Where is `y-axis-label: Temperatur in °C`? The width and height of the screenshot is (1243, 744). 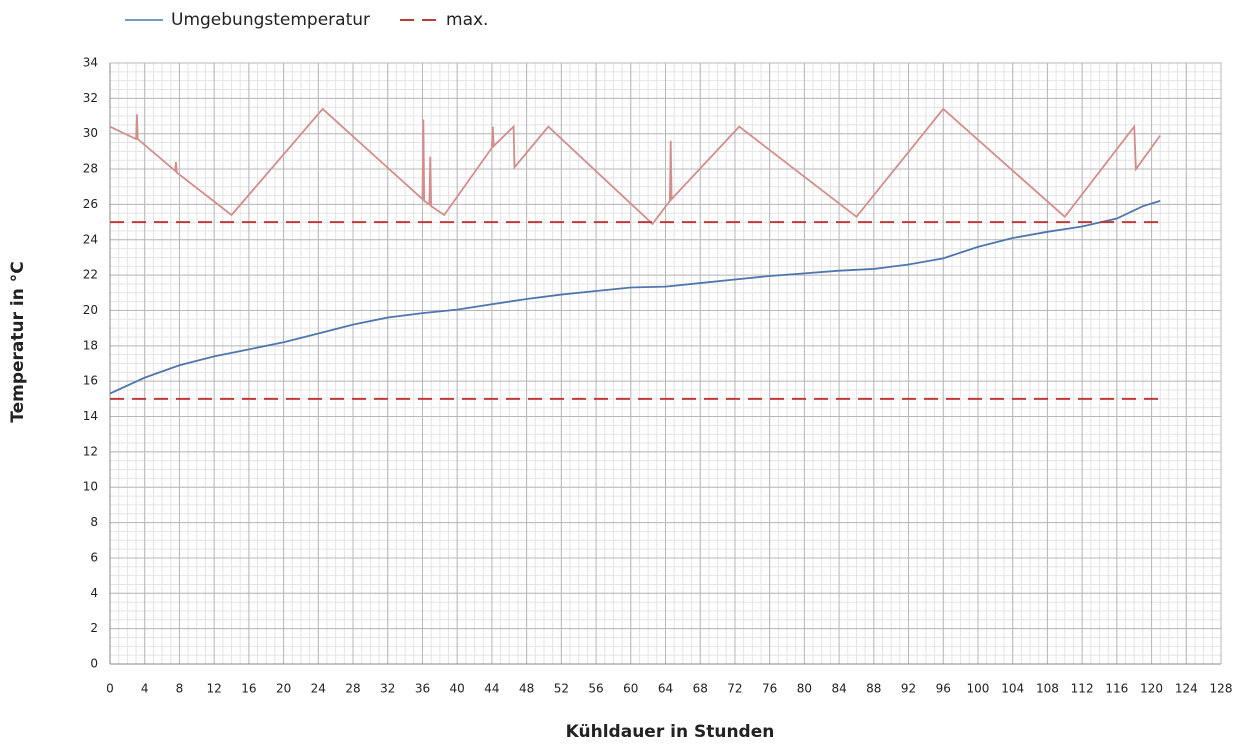 y-axis-label: Temperatur in °C is located at coordinates (18, 342).